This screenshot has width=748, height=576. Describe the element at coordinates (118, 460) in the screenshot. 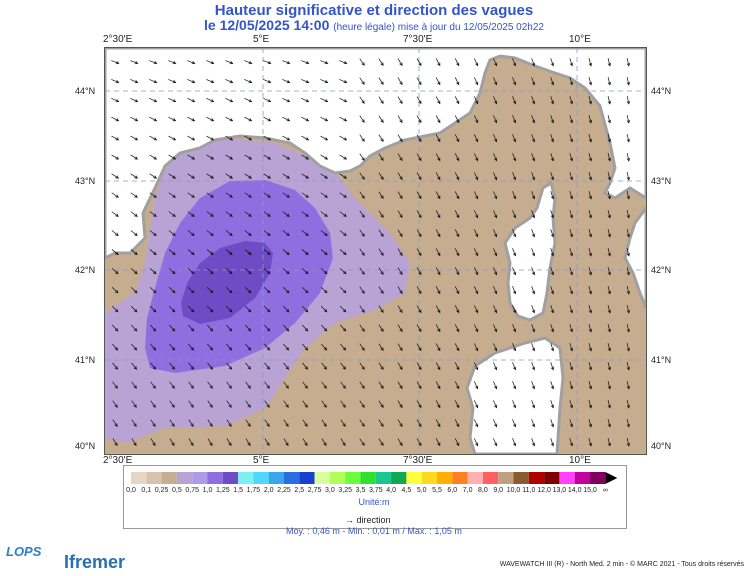

I see `lon-label-bottom-1: 2°30'E` at that location.